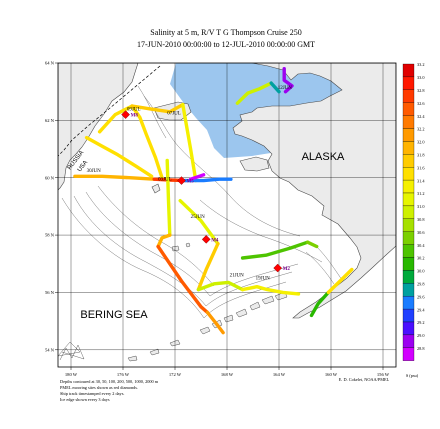 The image size is (440, 429). Describe the element at coordinates (383, 374) in the screenshot. I see `x-tick-label: 156 W` at that location.